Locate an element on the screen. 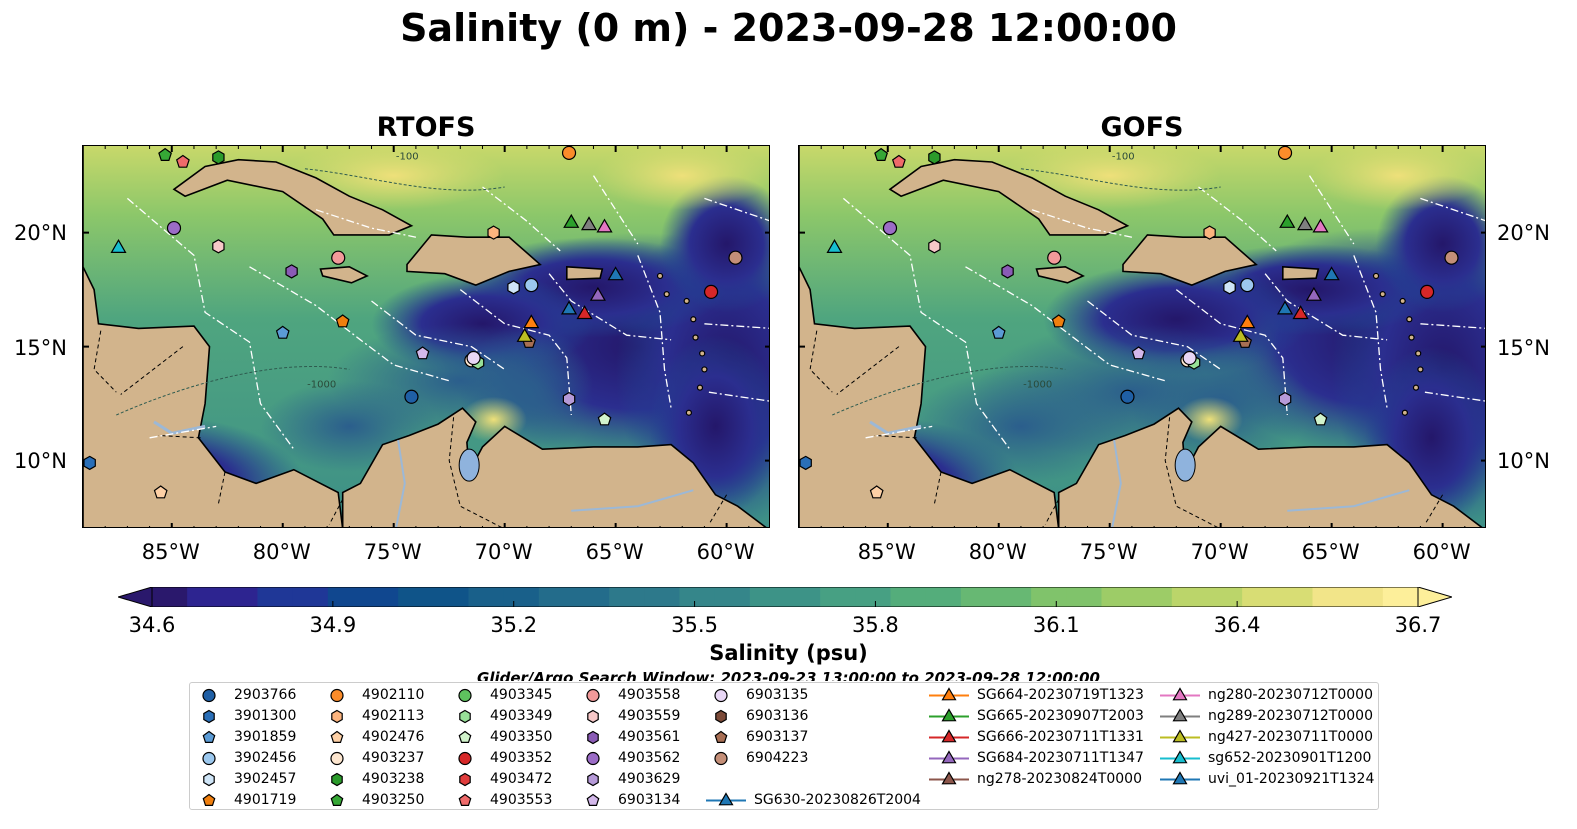 Image resolution: width=1577 pixels, height=829 pixels. lon-label: 65°W is located at coordinates (1330, 552).